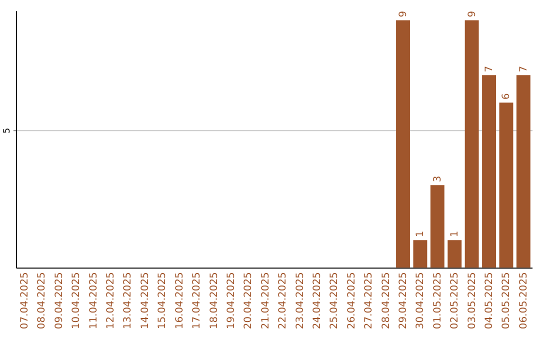 The image size is (540, 340). I want to click on data-label: 3, so click(438, 179).